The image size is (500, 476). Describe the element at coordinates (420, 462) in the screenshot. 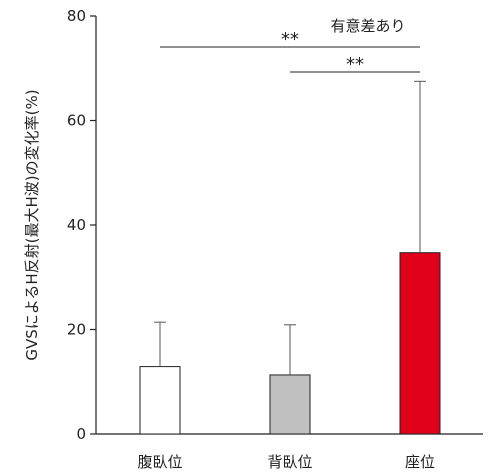

I see `x-tick-label: 座位` at that location.